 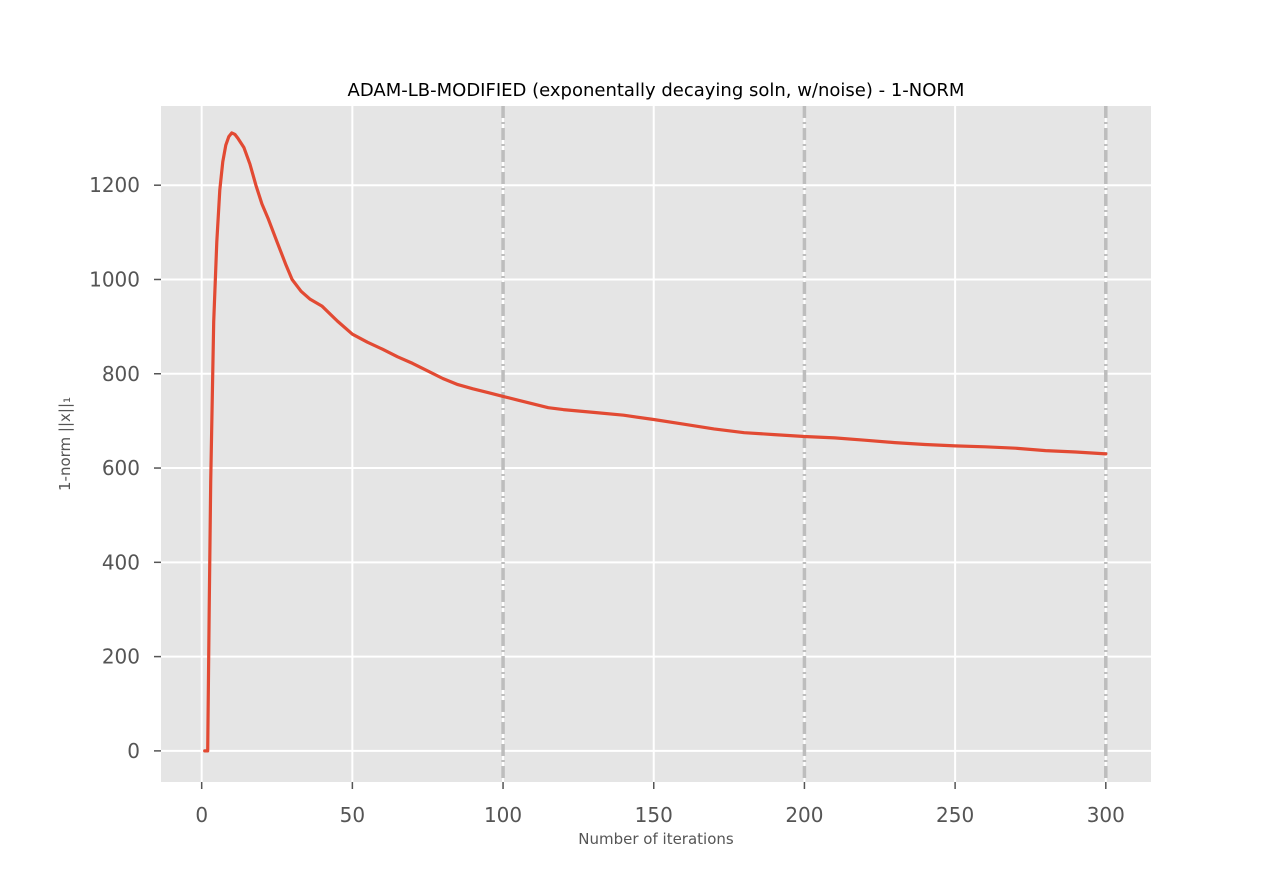 I want to click on y-tick-label: 400, so click(x=121, y=562).